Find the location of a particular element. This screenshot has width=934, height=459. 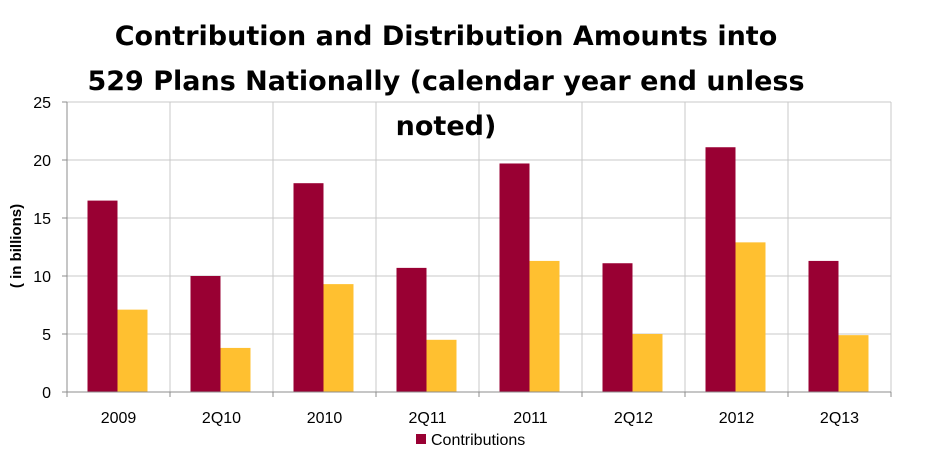

bar-series-2-2Q11 is located at coordinates (441, 365).